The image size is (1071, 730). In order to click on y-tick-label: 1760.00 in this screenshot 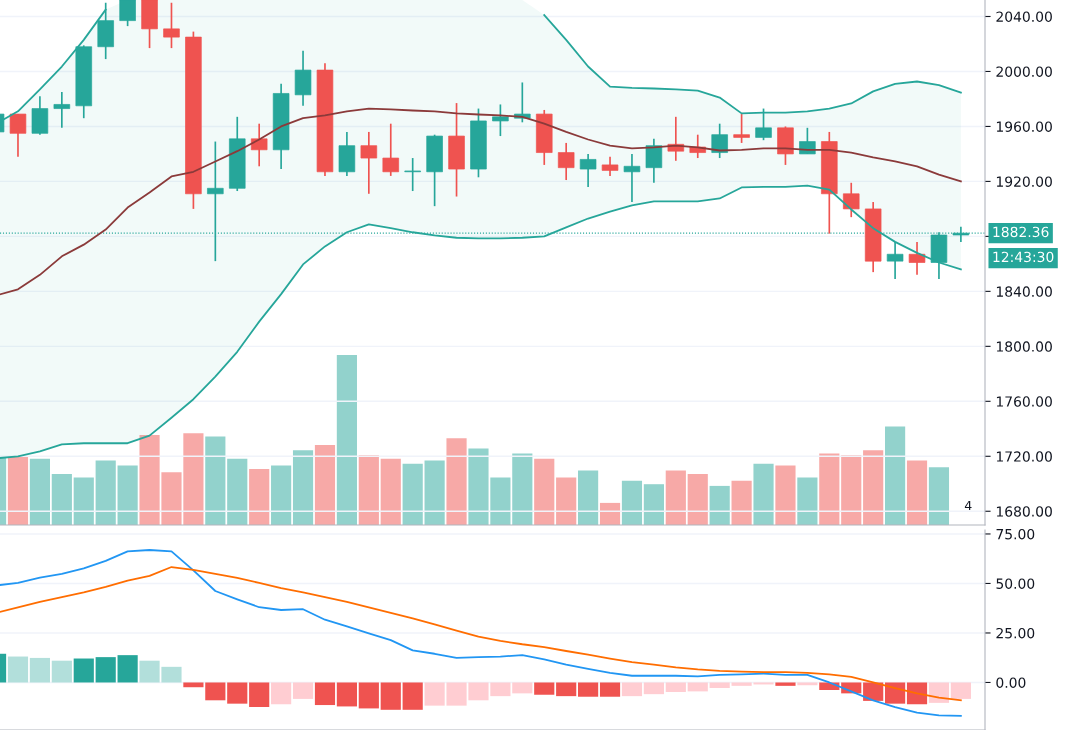, I will do `click(1024, 401)`.